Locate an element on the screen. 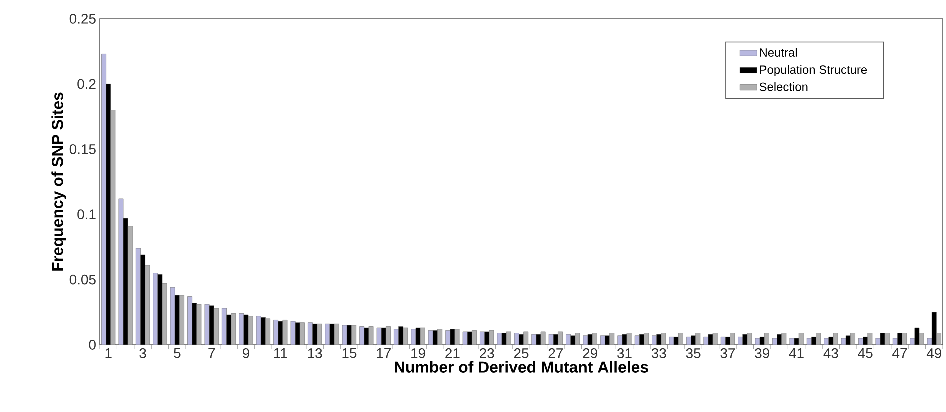 The width and height of the screenshot is (946, 412). x-tick-label: 45 is located at coordinates (865, 353).